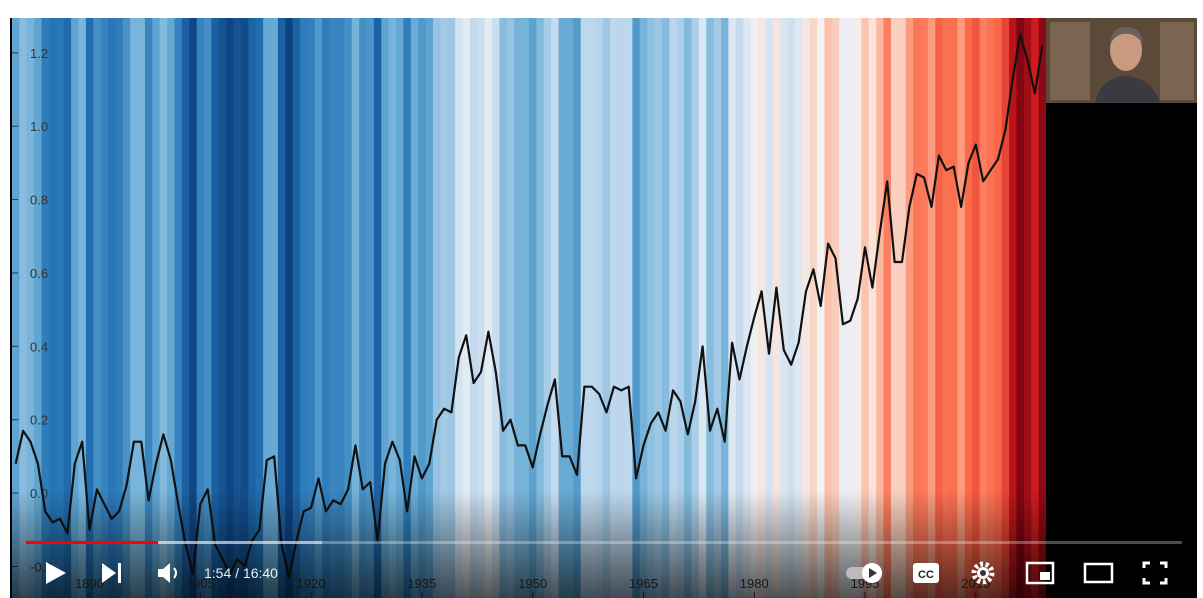 Image resolution: width=1203 pixels, height=598 pixels. I want to click on cc-label: CC, so click(926, 575).